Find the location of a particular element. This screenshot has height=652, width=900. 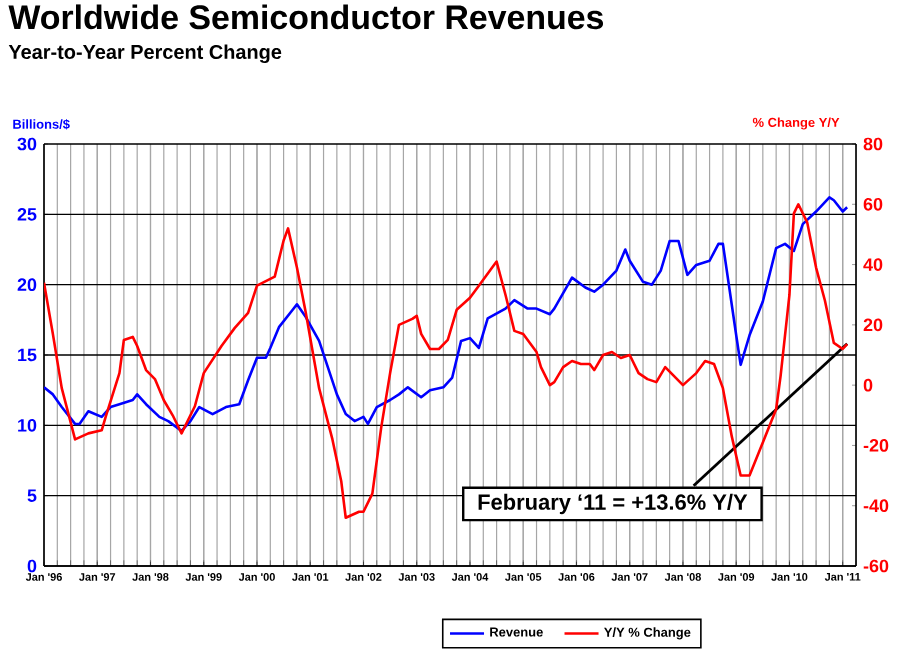

y2-tick-label: 60 is located at coordinates (873, 204).